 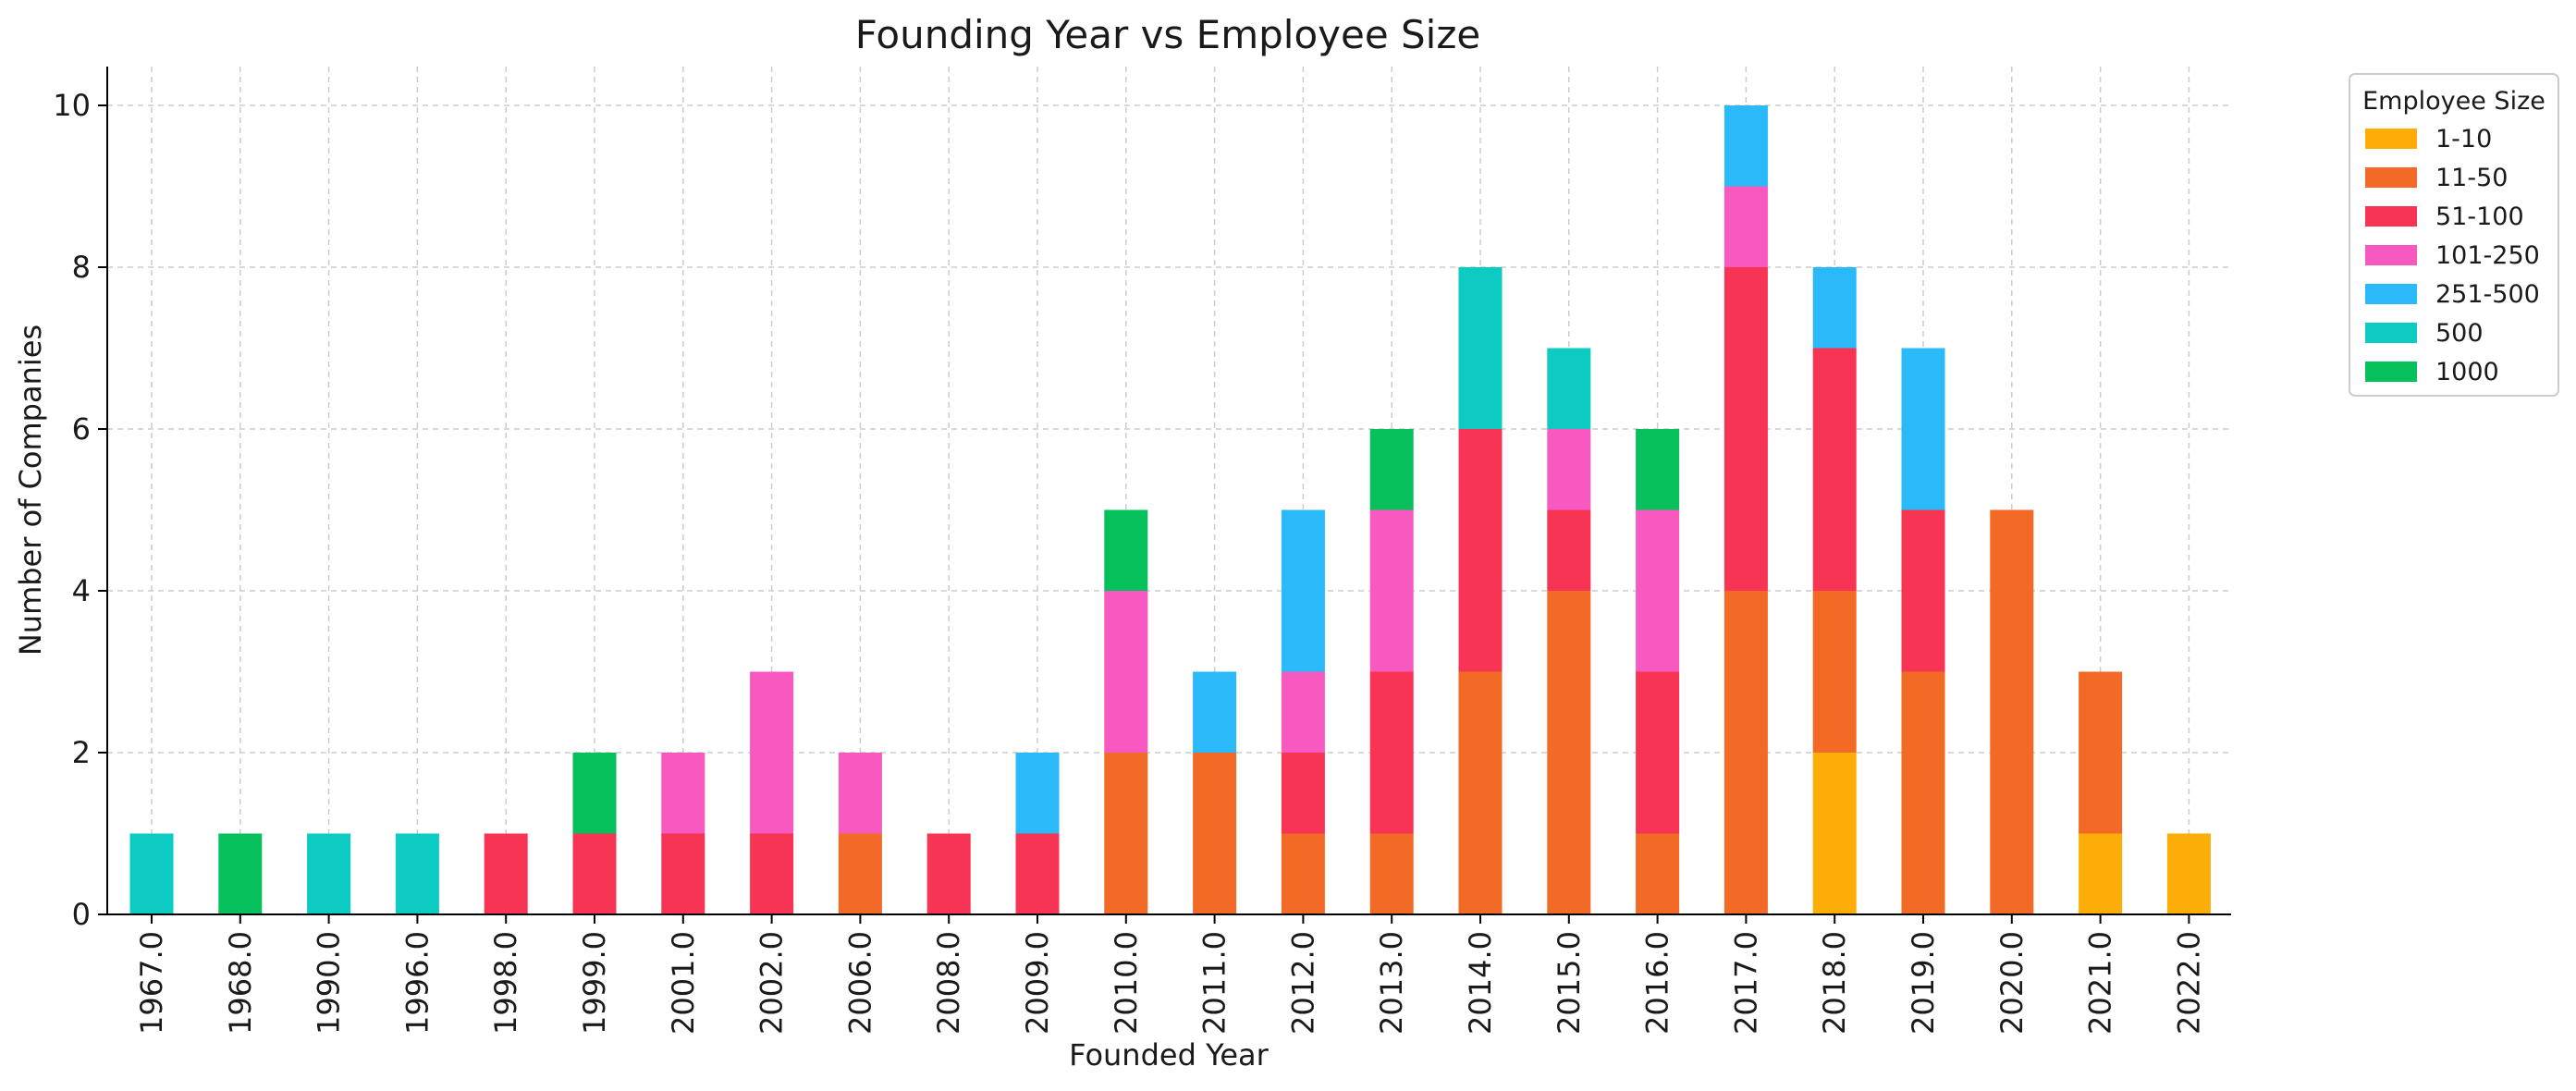 I want to click on x-tick-label: 1999.0, so click(x=594, y=983).